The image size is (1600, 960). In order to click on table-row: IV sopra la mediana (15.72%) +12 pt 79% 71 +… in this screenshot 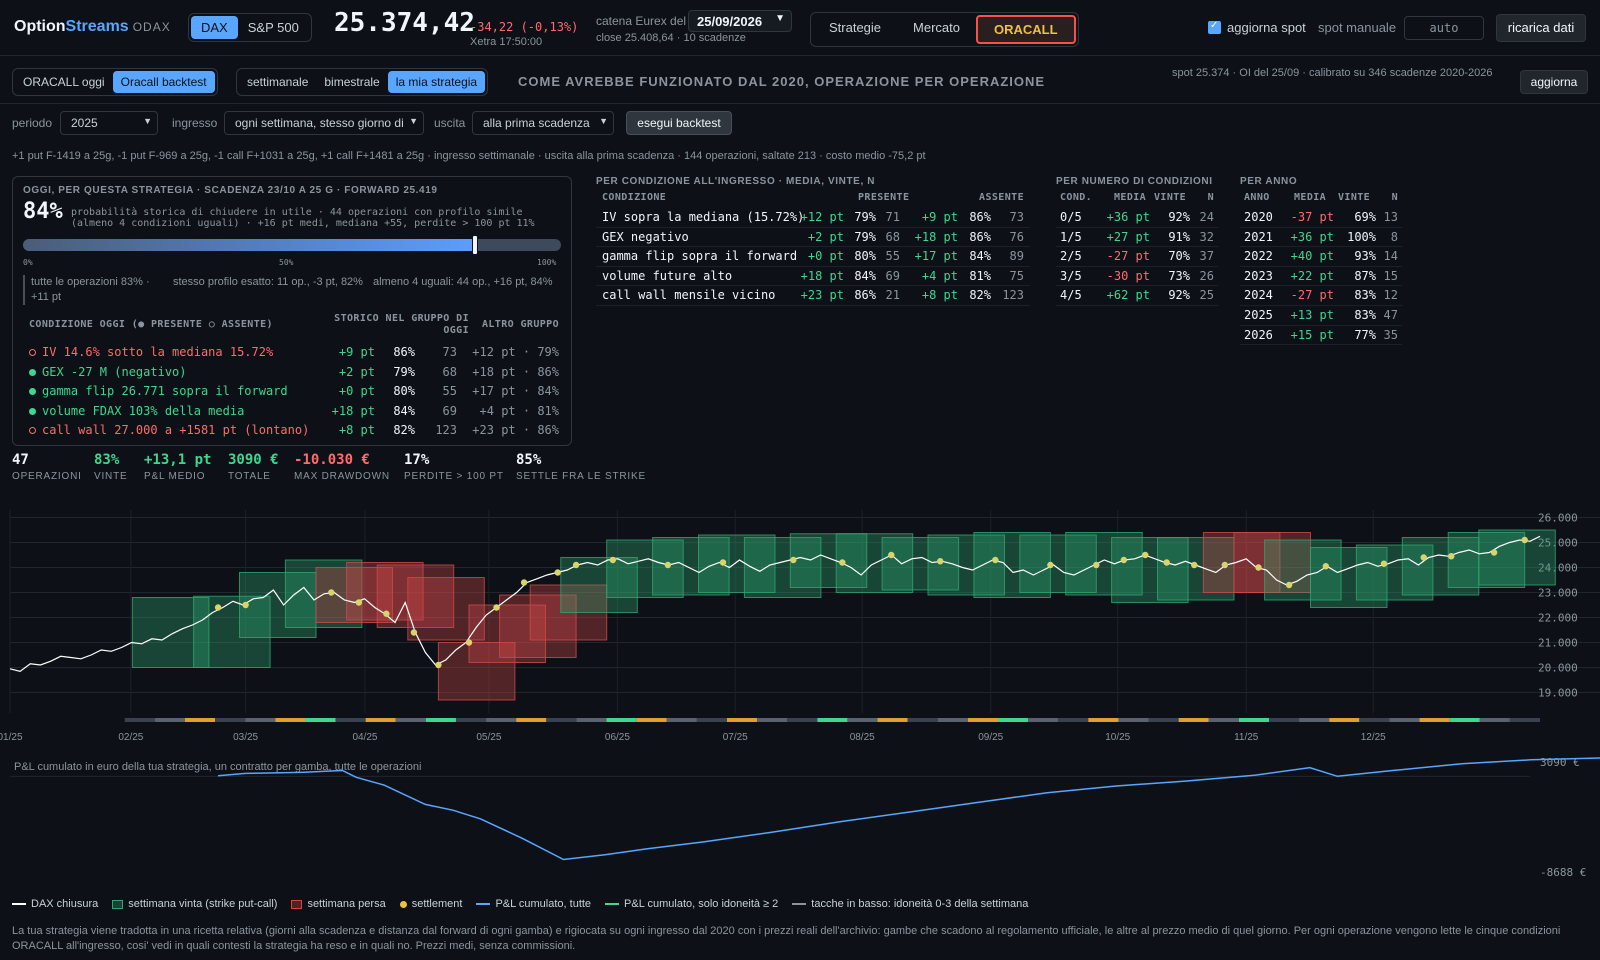, I will do `click(813, 218)`.